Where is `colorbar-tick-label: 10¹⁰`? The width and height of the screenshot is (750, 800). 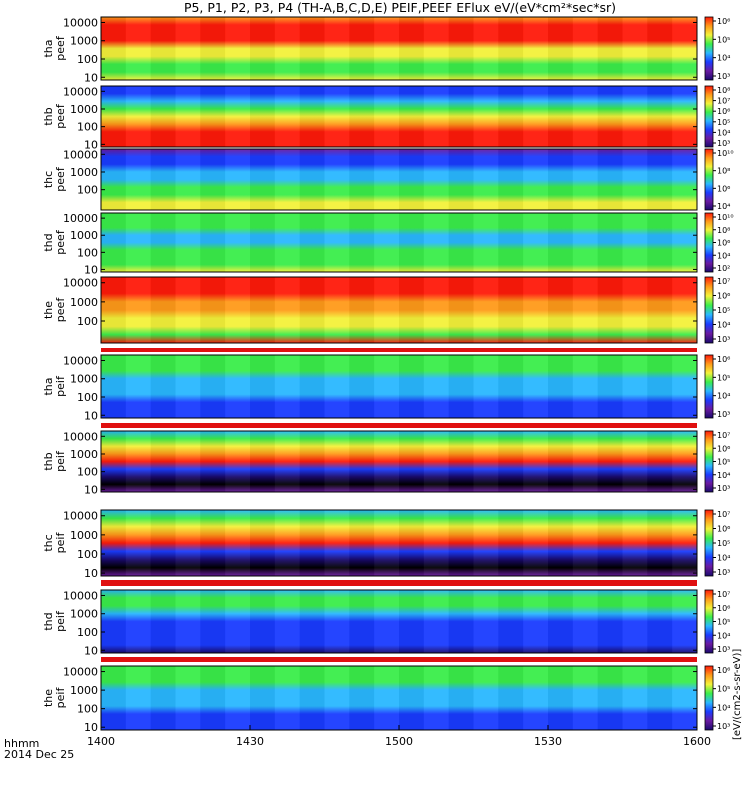
colorbar-tick-label: 10¹⁰ is located at coordinates (725, 217).